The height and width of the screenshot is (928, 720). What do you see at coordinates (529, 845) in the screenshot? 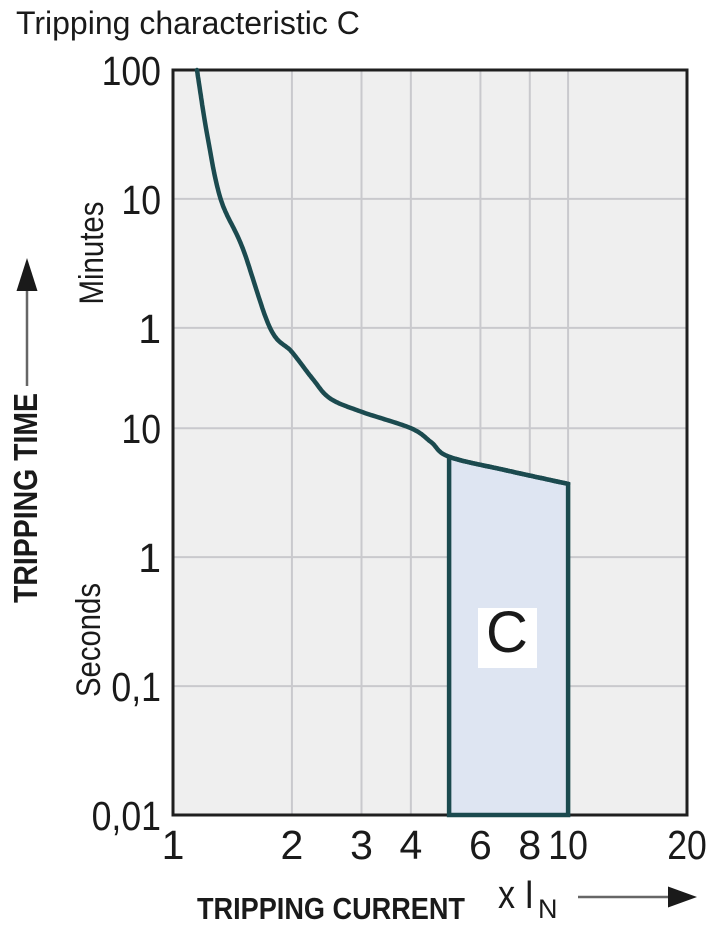
I see `x-tick-label: 8` at bounding box center [529, 845].